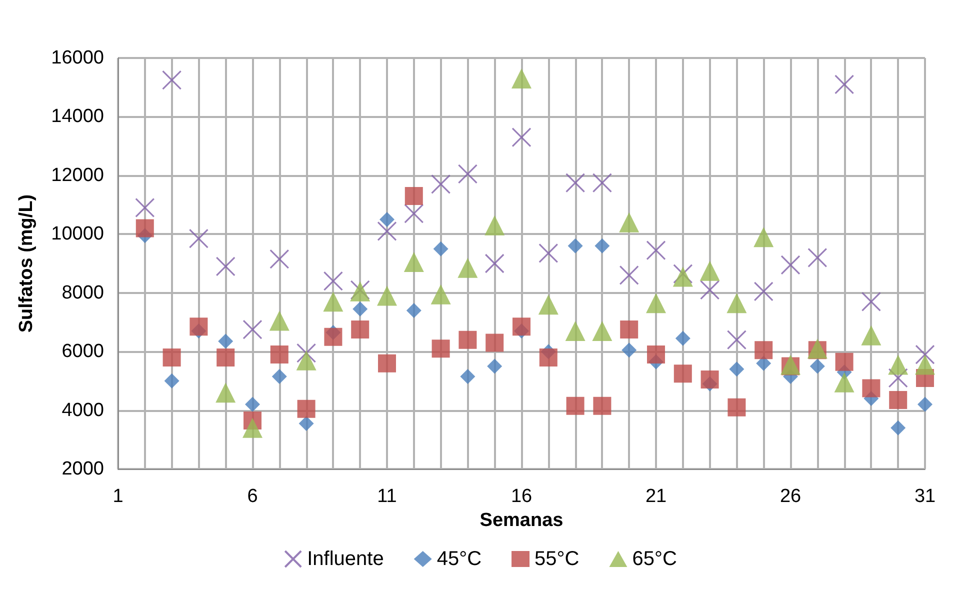 This screenshot has width=961, height=590. What do you see at coordinates (83, 293) in the screenshot?
I see `y-tick-label: 8000` at bounding box center [83, 293].